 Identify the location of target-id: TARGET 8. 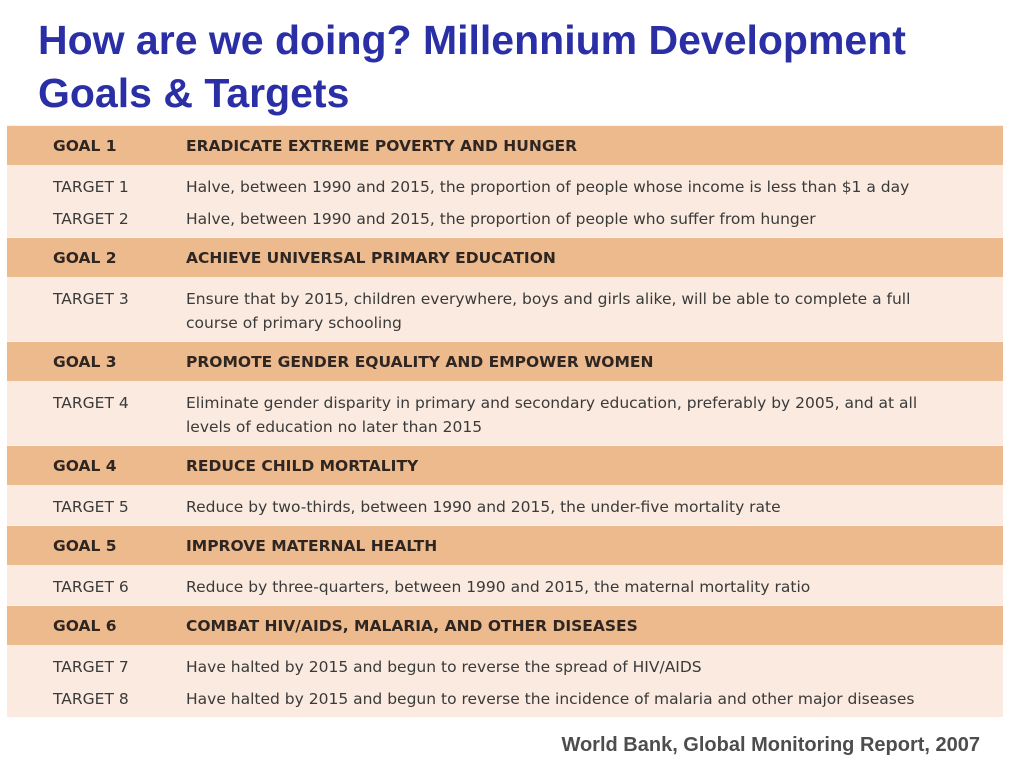
(91, 699).